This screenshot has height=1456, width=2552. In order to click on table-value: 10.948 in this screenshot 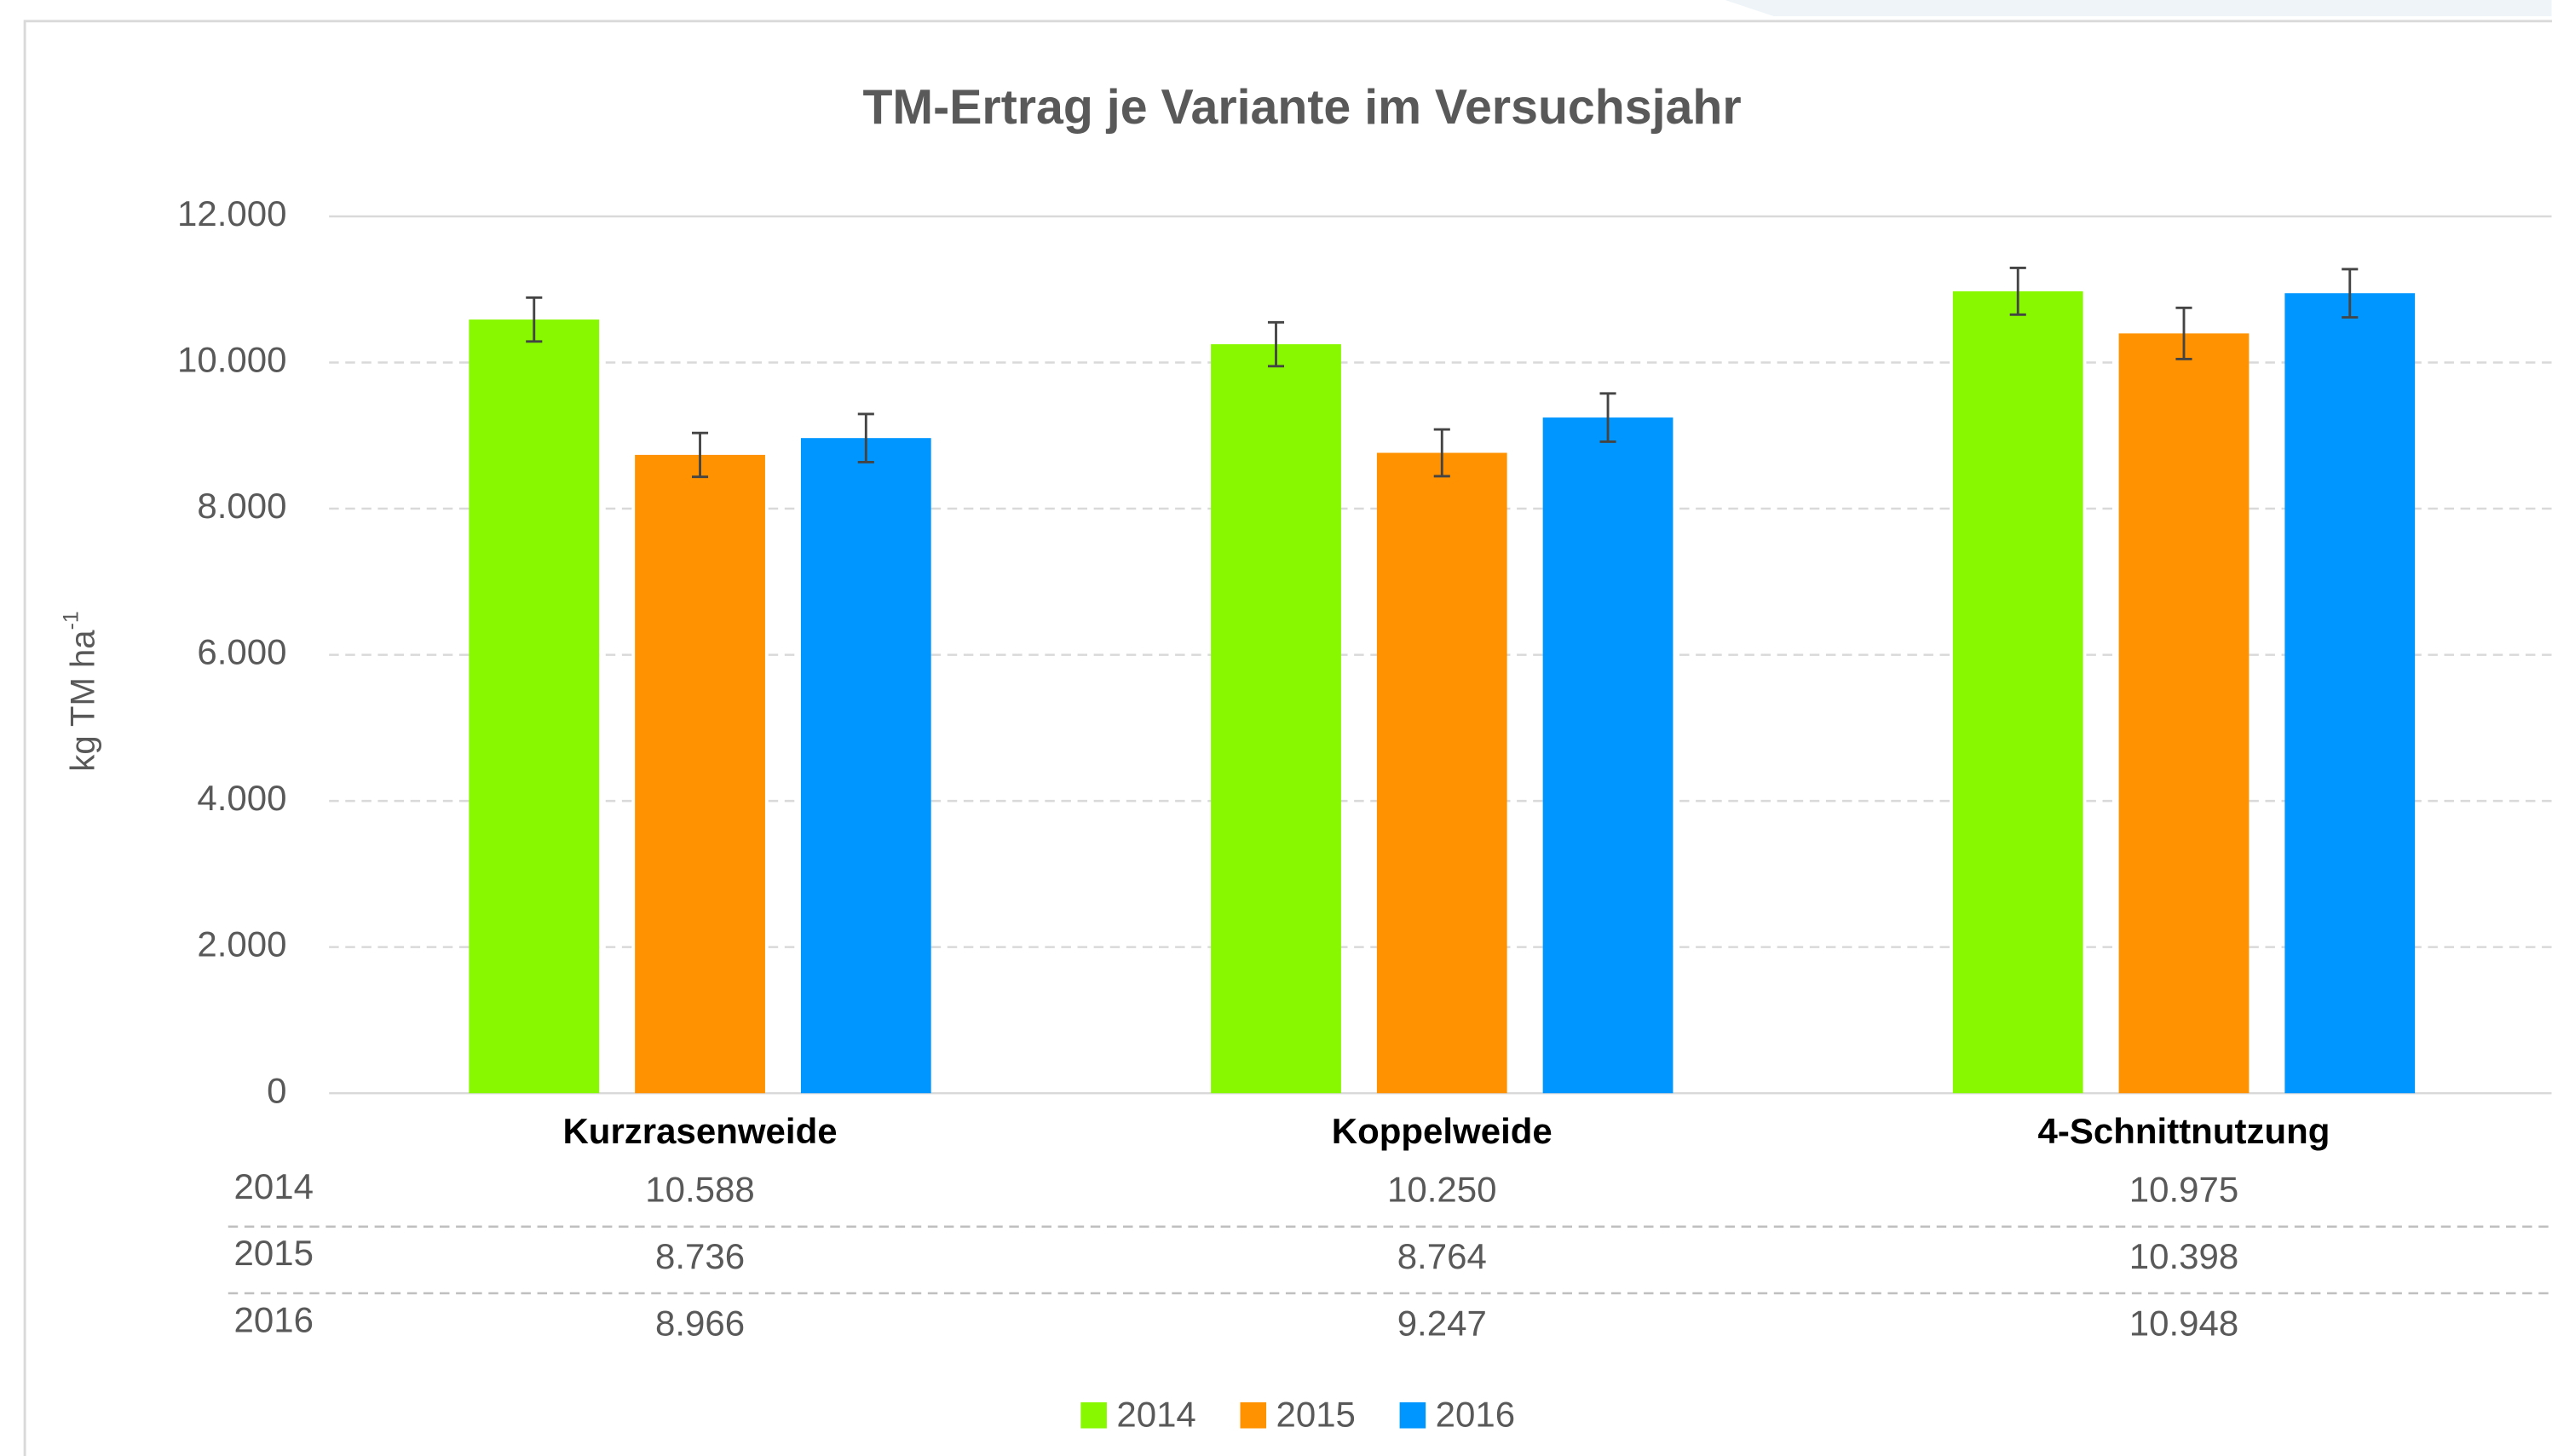, I will do `click(2183, 1323)`.